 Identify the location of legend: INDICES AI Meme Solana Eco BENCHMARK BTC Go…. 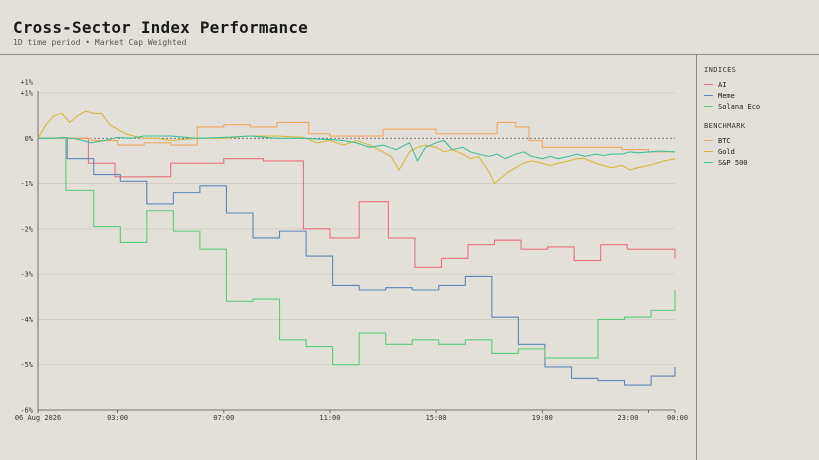
(759, 116).